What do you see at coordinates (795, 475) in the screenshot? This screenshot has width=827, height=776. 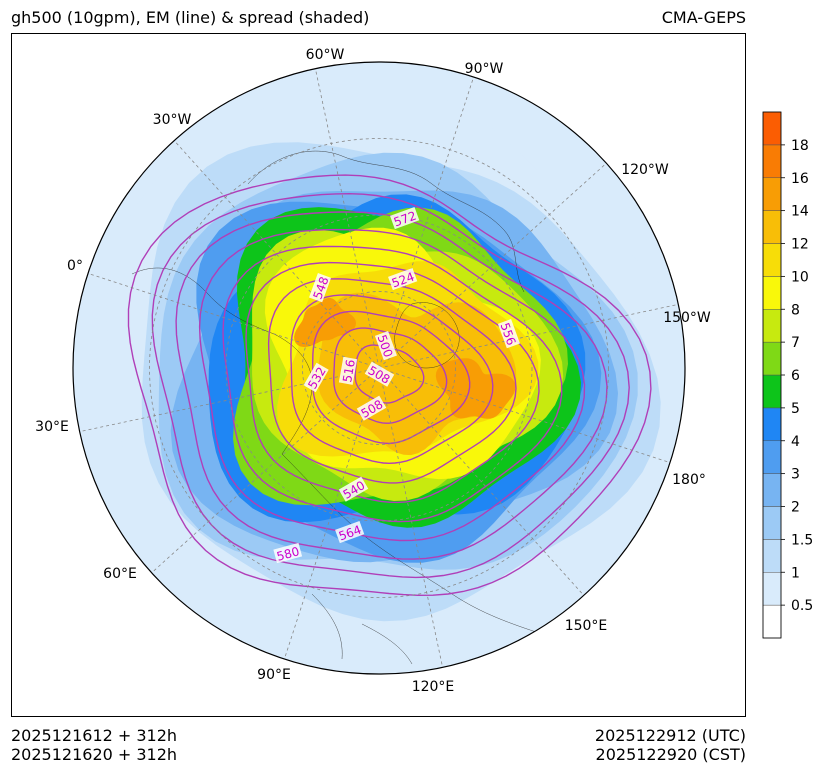 I see `colorbar-label-4: 3` at bounding box center [795, 475].